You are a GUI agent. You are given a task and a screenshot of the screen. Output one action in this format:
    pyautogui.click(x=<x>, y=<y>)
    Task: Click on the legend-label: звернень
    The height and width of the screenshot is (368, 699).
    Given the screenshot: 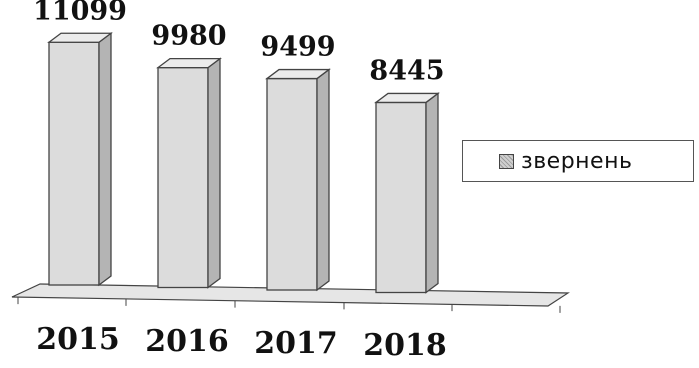 What is the action you would take?
    pyautogui.click(x=577, y=161)
    